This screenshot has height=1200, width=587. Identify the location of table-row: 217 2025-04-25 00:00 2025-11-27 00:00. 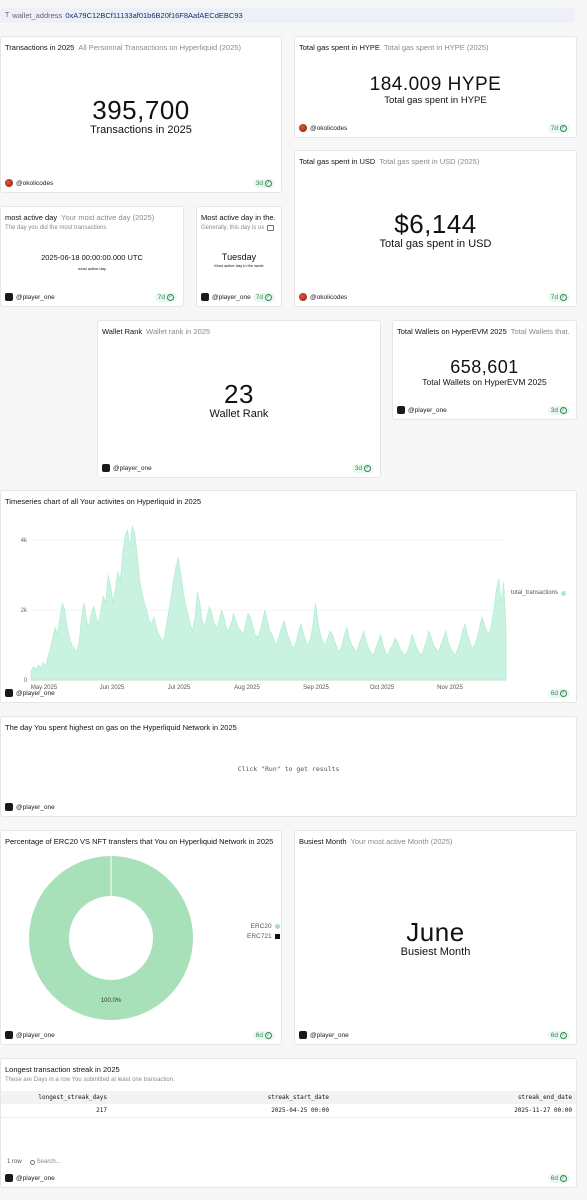
(288, 1111).